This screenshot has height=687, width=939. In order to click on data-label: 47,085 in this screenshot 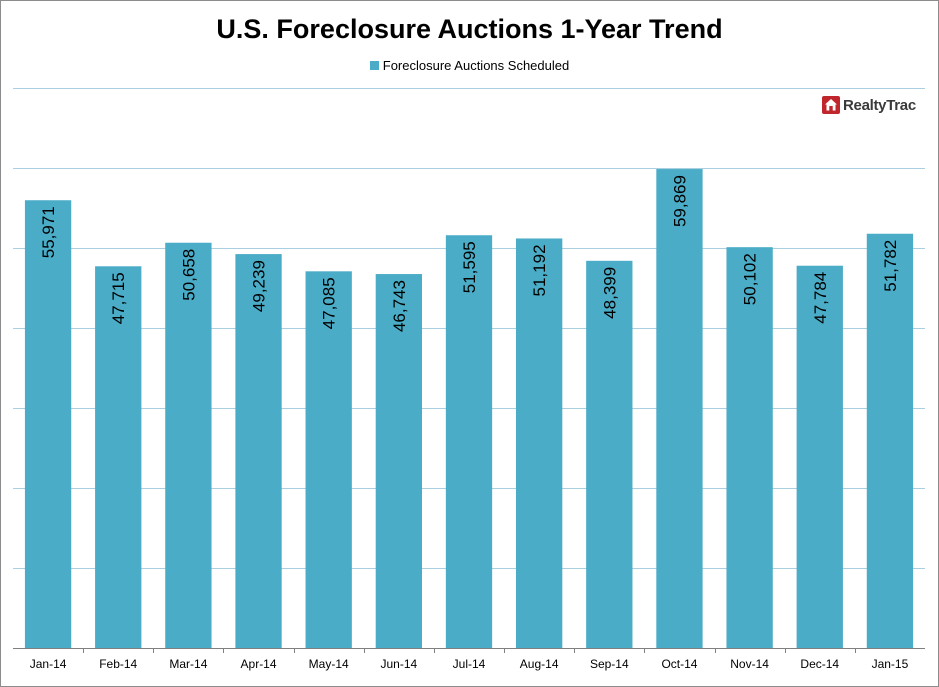, I will do `click(329, 303)`.